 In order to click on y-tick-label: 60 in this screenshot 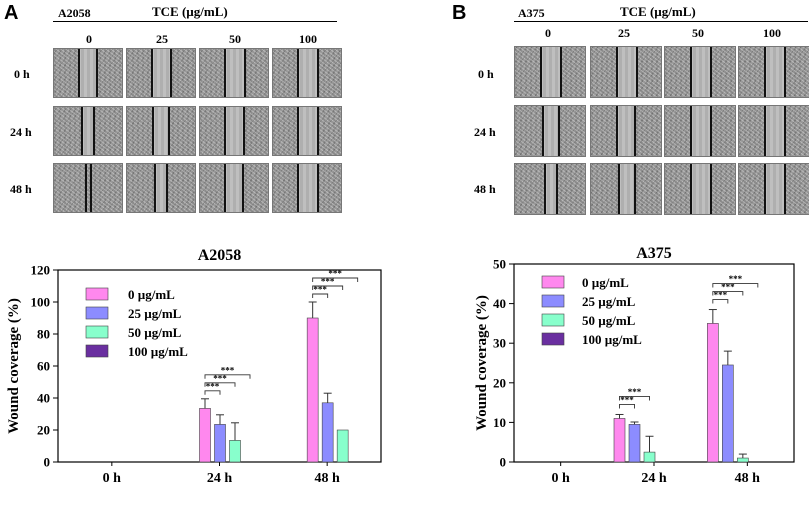, I will do `click(43, 366)`.